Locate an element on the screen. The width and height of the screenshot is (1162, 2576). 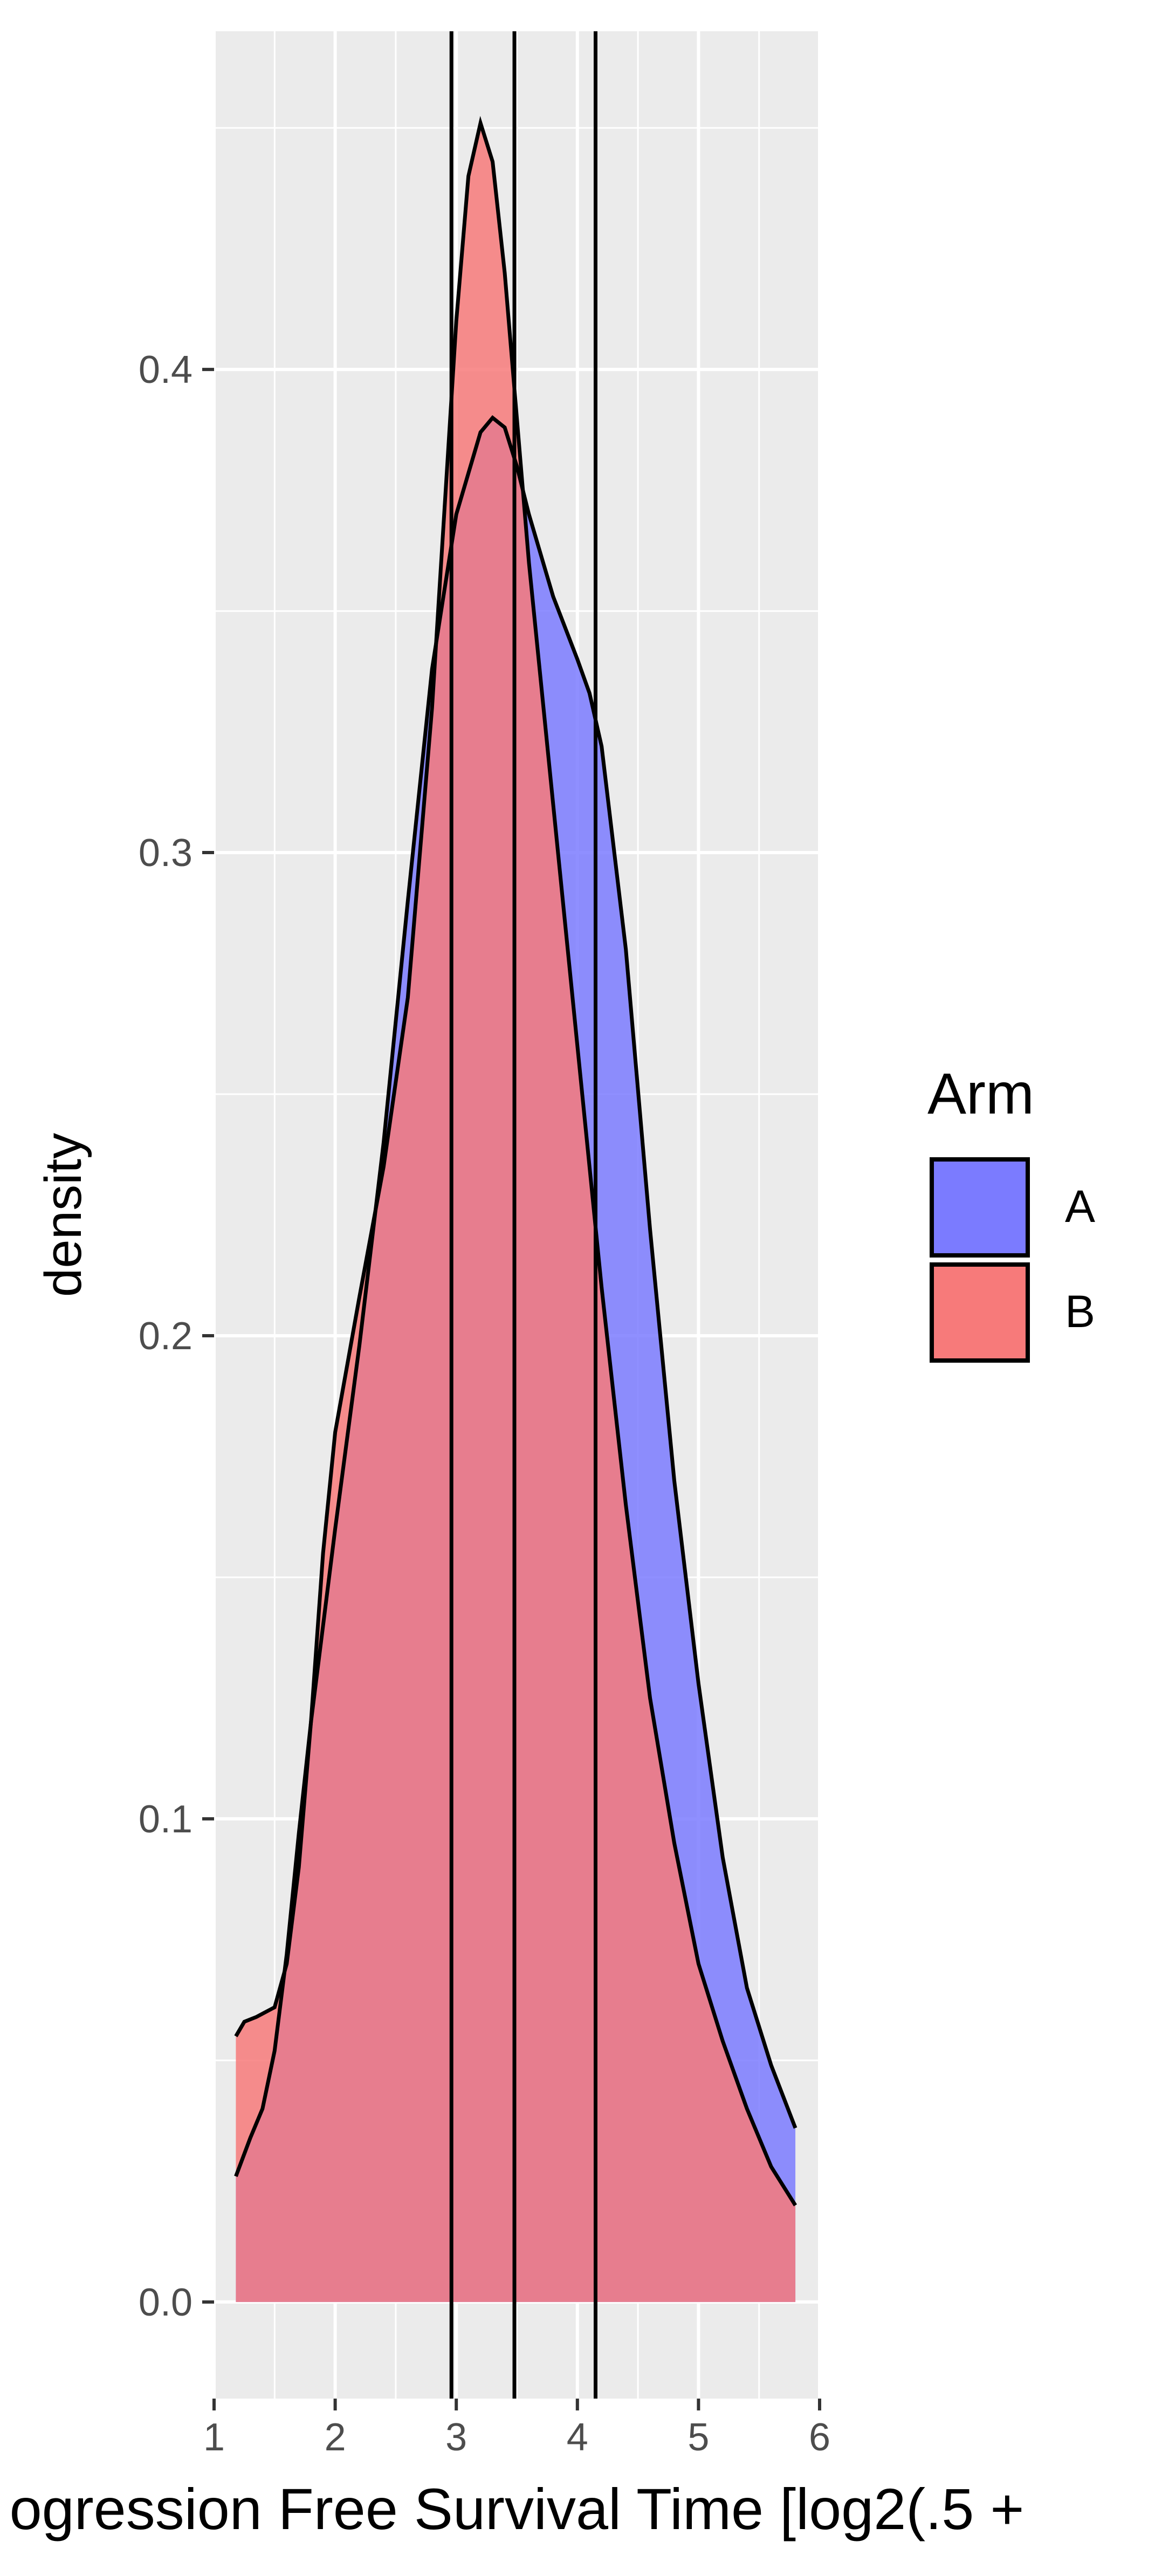
legend: Arm A B is located at coordinates (1011, 1212).